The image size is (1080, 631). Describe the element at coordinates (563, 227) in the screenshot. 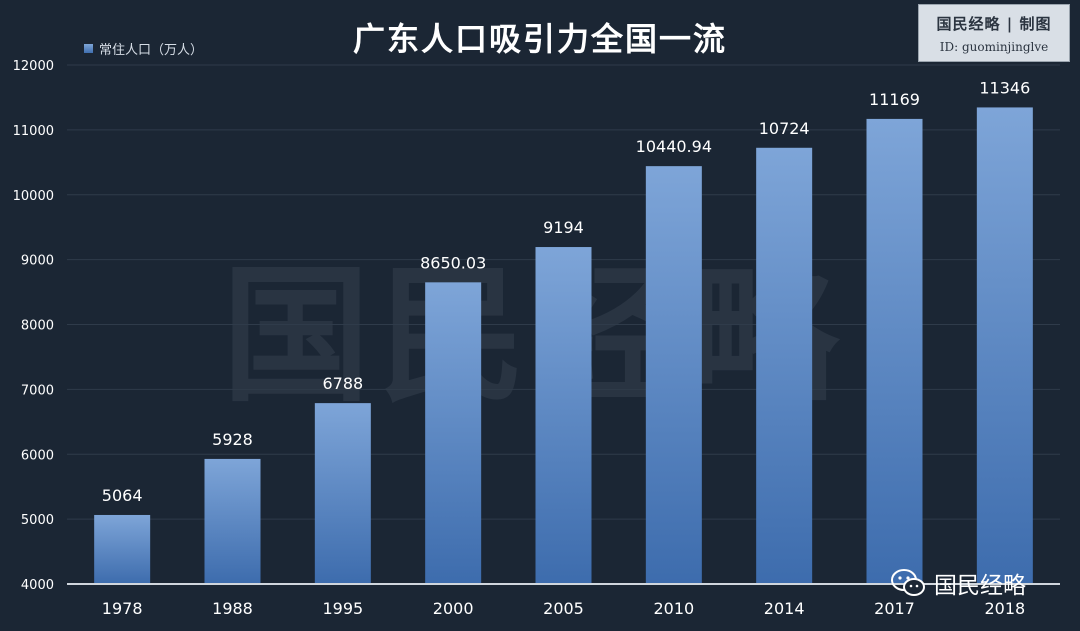

I see `data-label: 9194` at that location.